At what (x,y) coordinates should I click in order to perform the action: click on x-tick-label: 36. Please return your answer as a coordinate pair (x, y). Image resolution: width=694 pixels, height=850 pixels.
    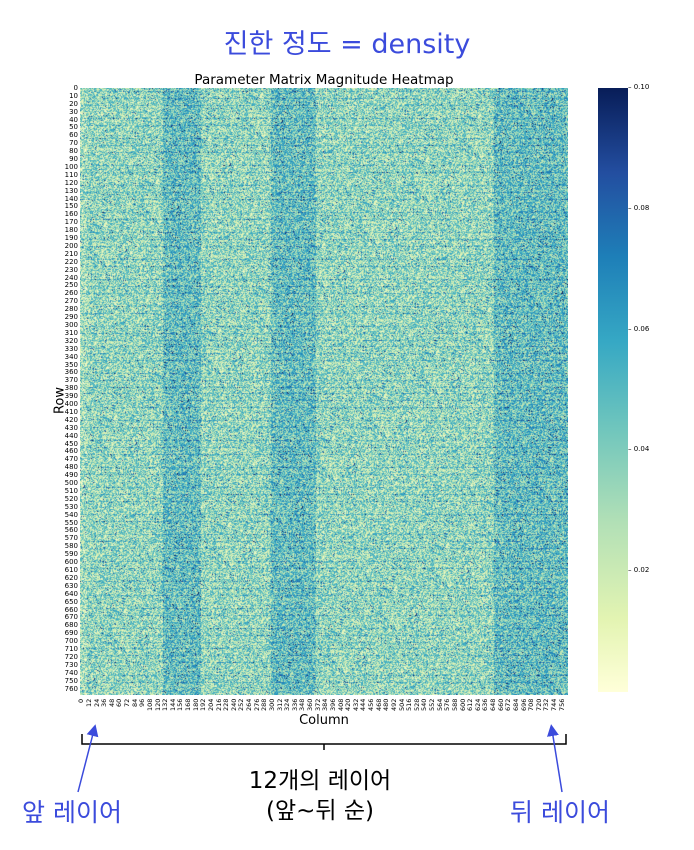
    Looking at the image, I should click on (104, 702).